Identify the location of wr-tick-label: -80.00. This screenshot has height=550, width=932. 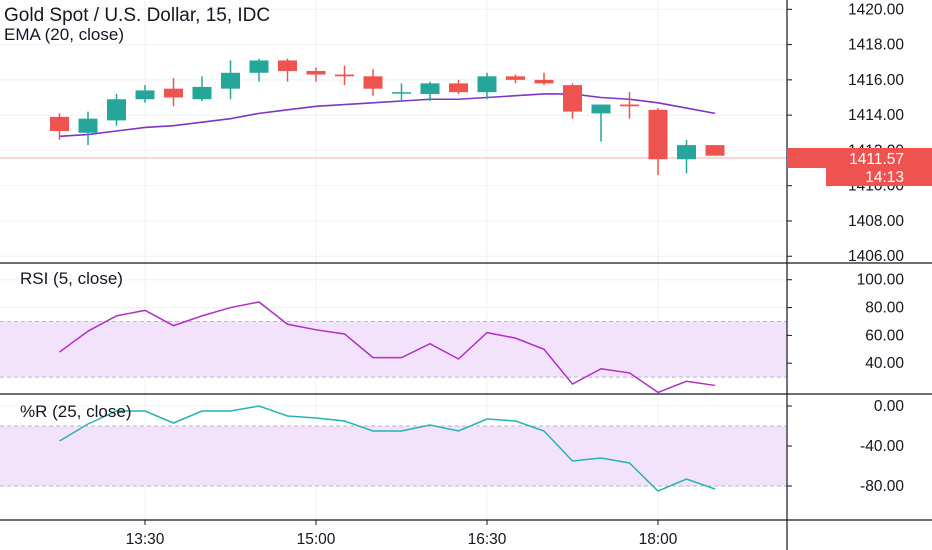
(882, 486).